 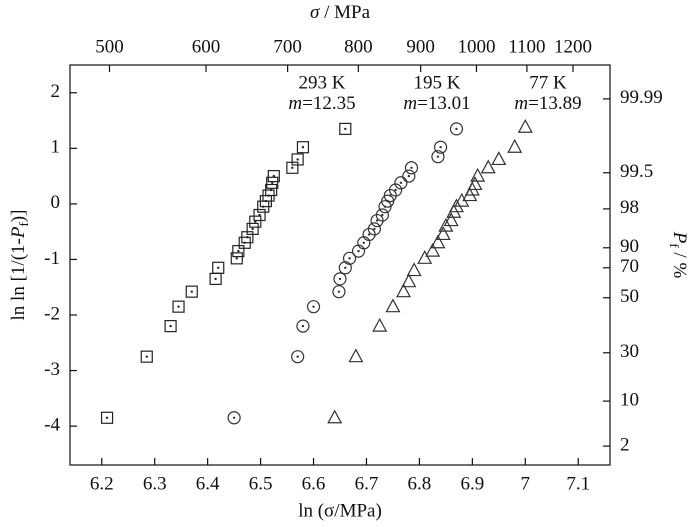 I want to click on right-tick-label: 99.99, so click(x=641, y=97).